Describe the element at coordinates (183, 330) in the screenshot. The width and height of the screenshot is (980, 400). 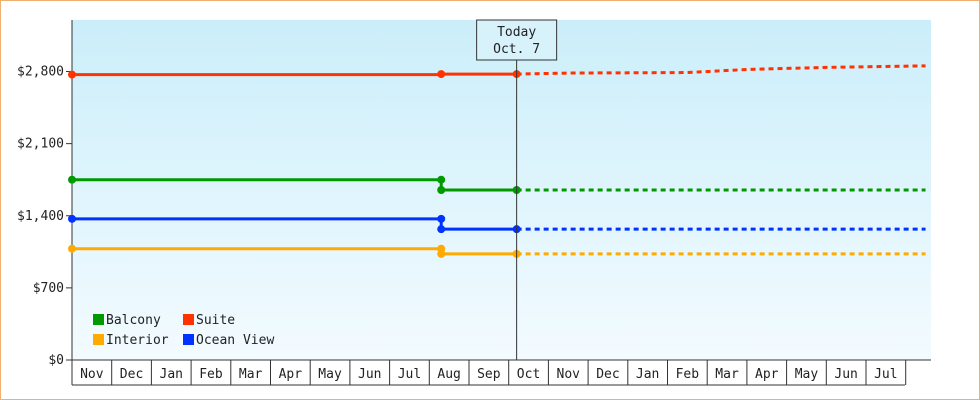
I see `legend: Balcony Suite Interior Ocean View` at that location.